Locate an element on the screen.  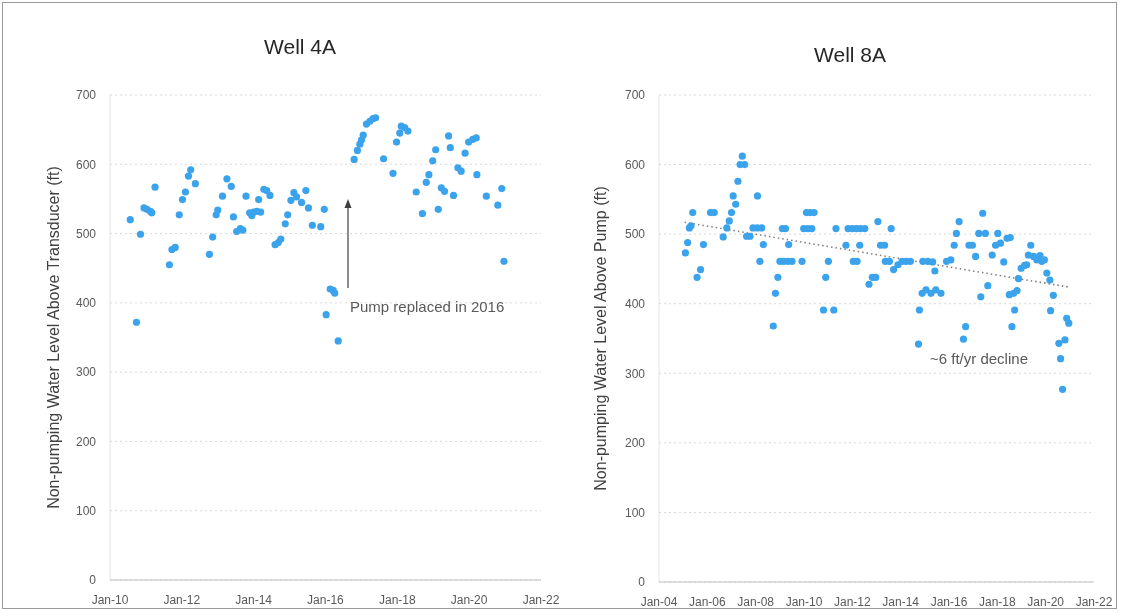
y-axis-title: Non-pumping Water Level Above Transducer (ft) is located at coordinates (53, 337).